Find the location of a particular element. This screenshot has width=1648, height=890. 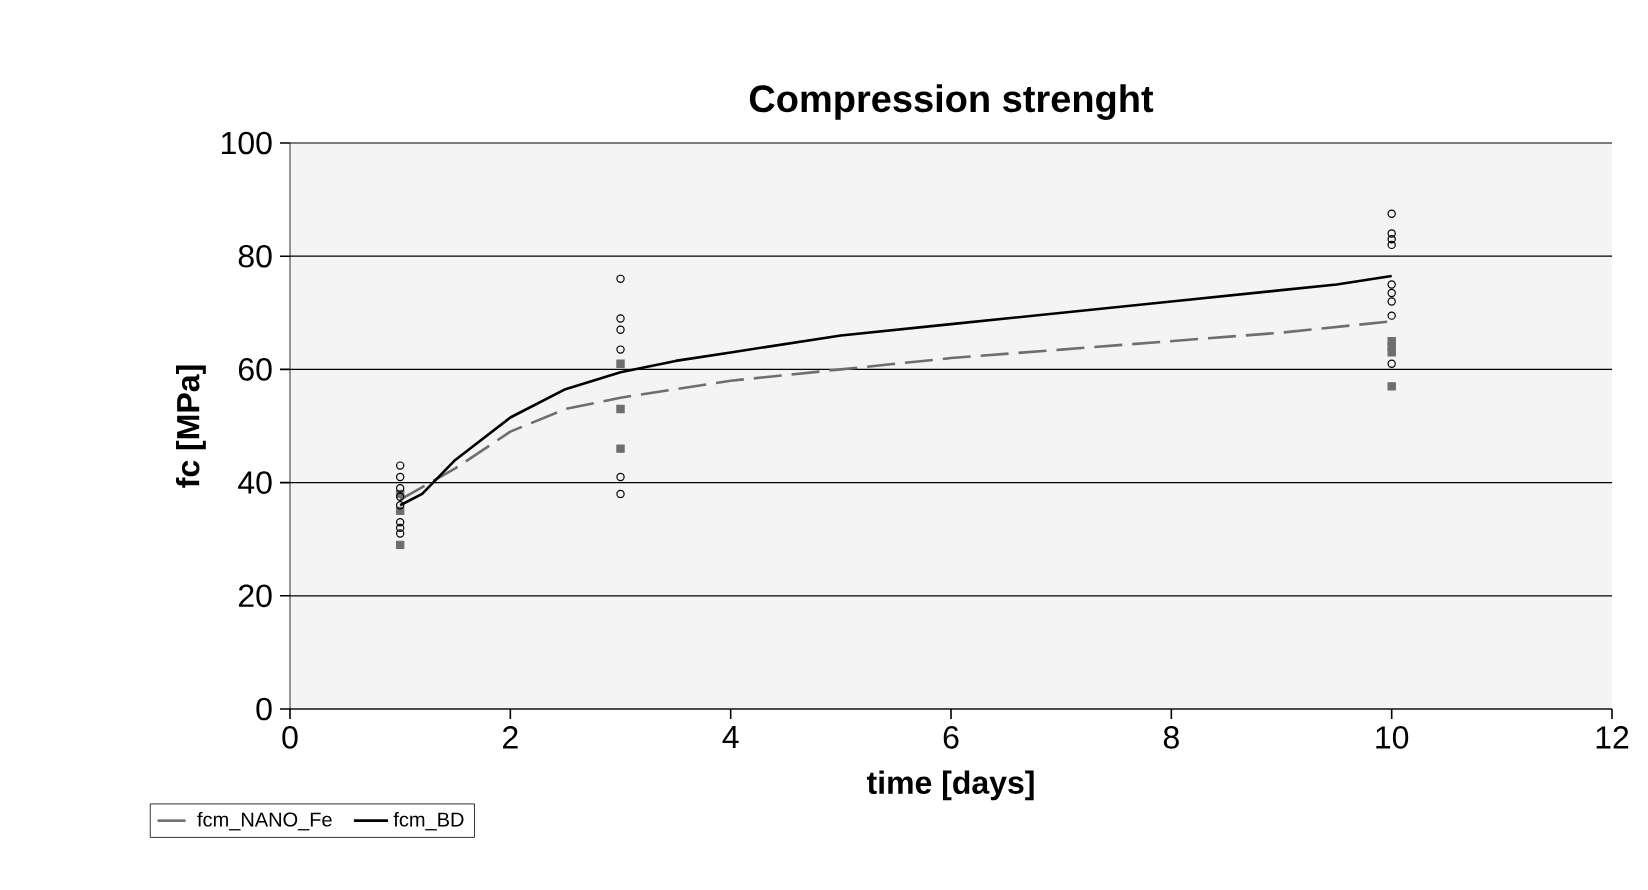

y-tick-label: 80 is located at coordinates (255, 256).